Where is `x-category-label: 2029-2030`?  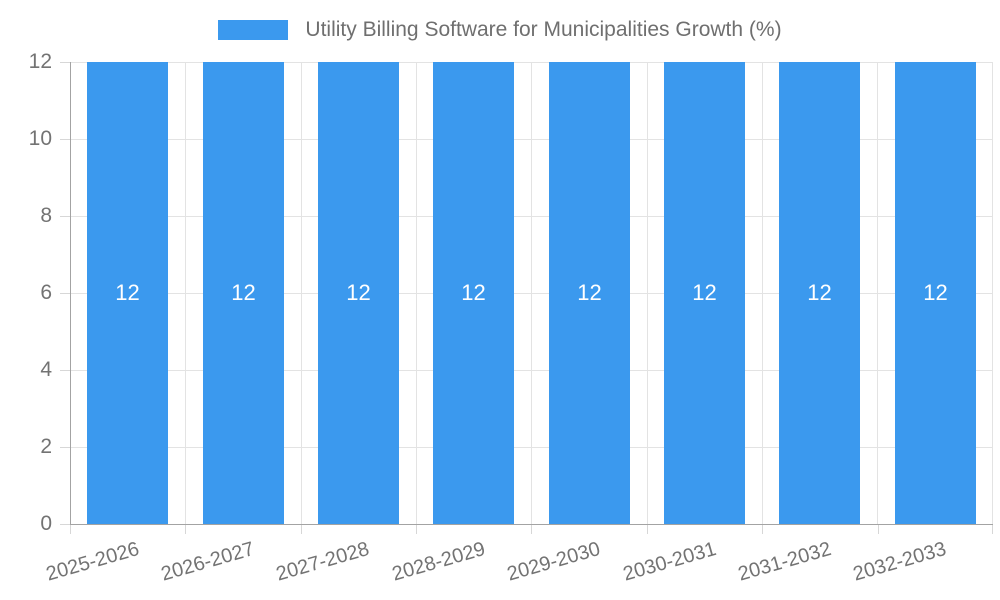 x-category-label: 2029-2030 is located at coordinates (554, 562).